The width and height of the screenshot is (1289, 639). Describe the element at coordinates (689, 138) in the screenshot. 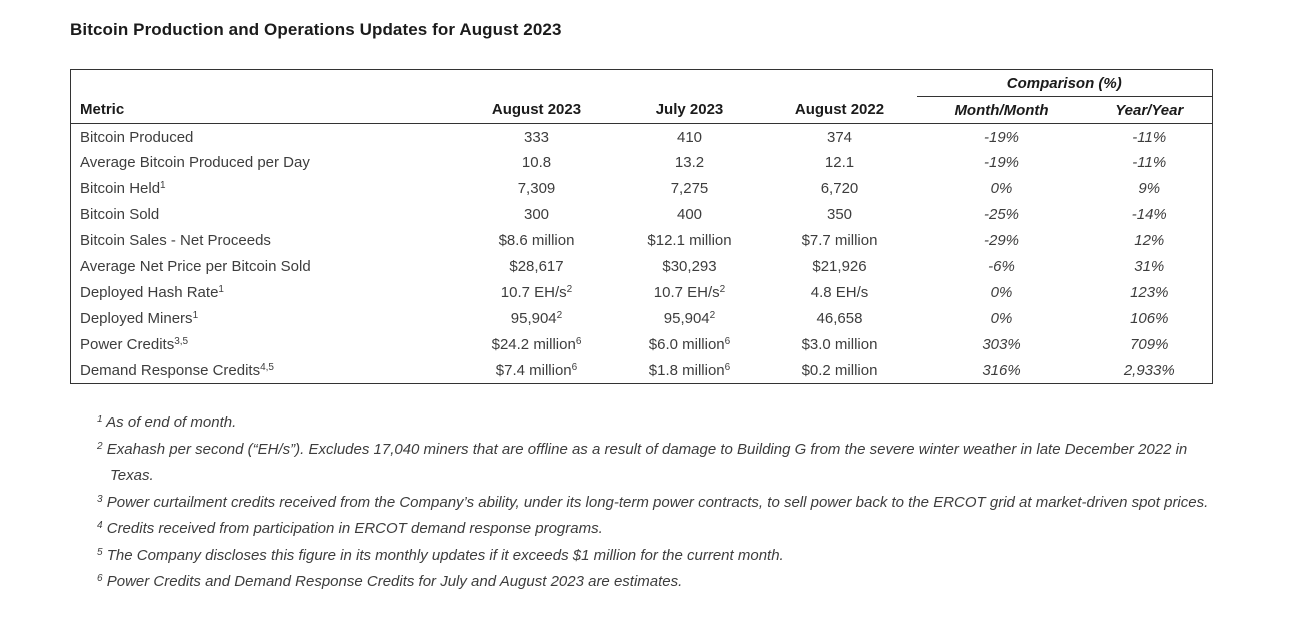

I see `cell-july-2023: 410` at that location.